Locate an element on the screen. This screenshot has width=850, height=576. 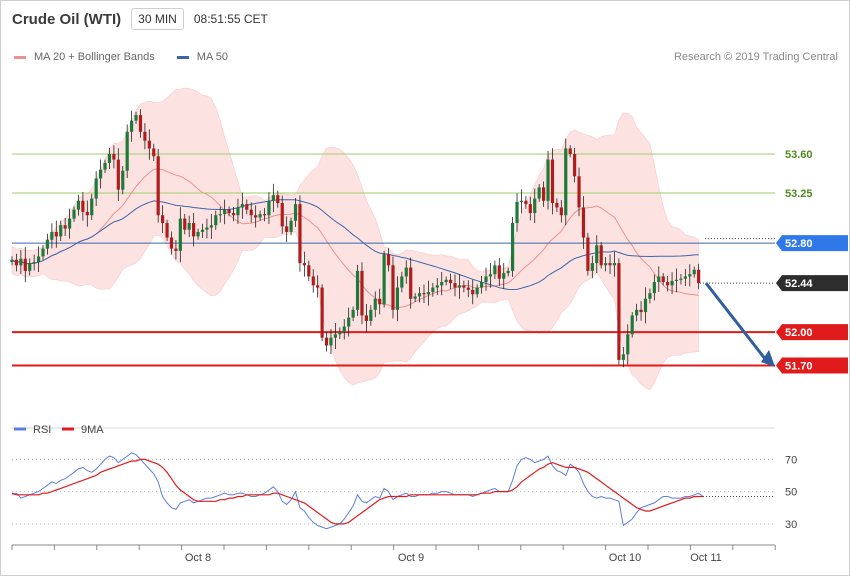
x-axis-label: Oct 10 is located at coordinates (625, 558).